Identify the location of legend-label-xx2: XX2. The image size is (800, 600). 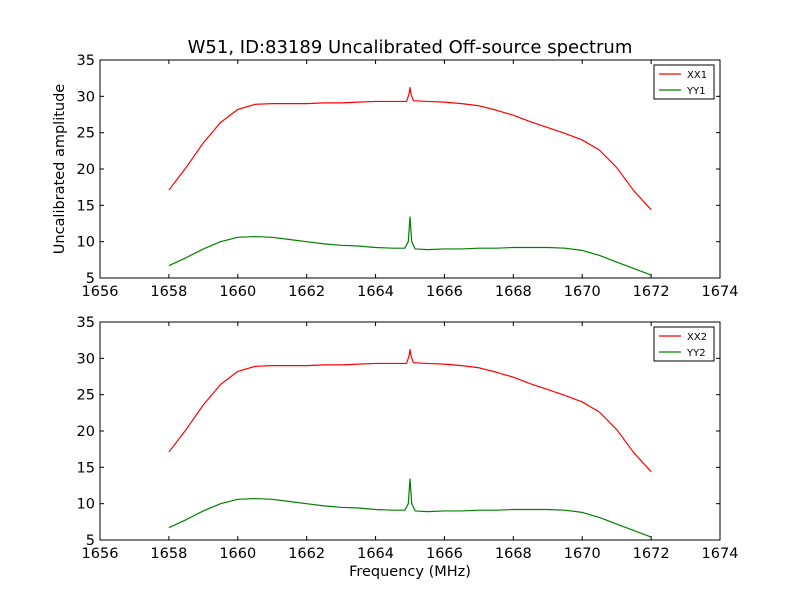
(697, 337).